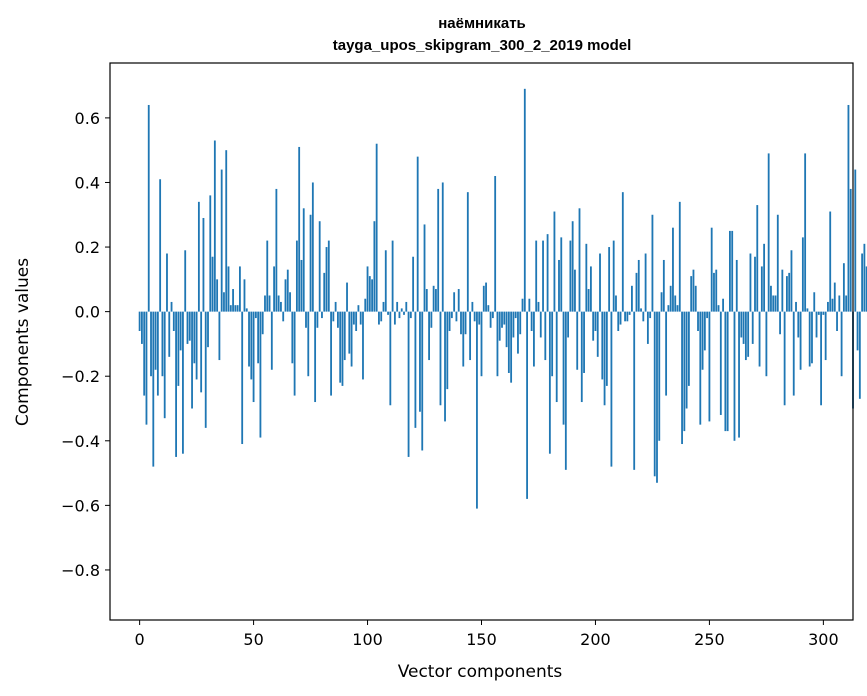 The width and height of the screenshot is (867, 696). What do you see at coordinates (481, 639) in the screenshot?
I see `x-tick-label-150: 150` at bounding box center [481, 639].